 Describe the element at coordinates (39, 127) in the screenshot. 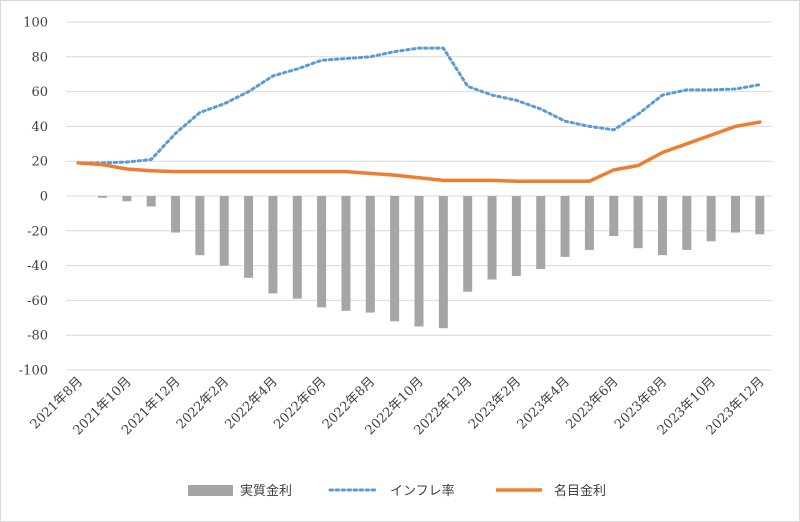

I see `y-tick-label: 40` at that location.